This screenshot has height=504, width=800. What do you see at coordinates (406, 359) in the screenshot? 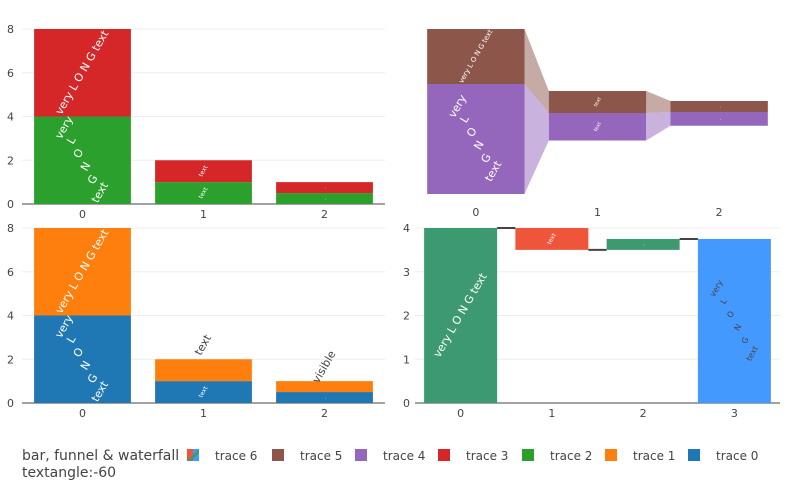
I see `y-tick-label: 1` at bounding box center [406, 359].